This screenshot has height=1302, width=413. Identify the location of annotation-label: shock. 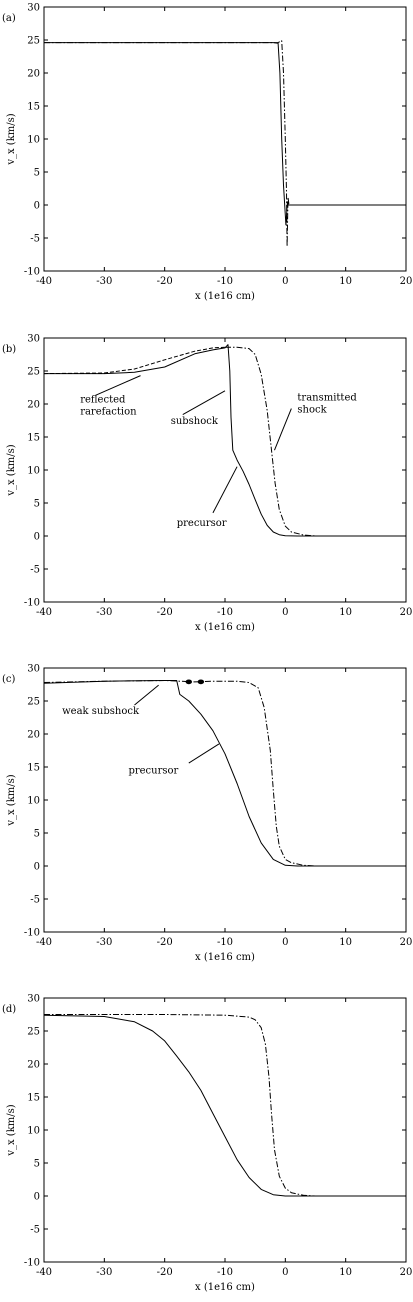
(312, 410).